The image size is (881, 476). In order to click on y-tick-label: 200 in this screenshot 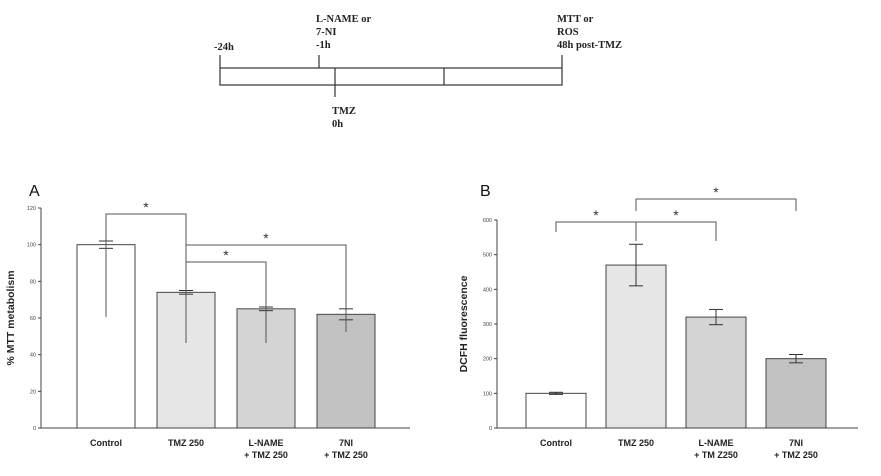, I will do `click(487, 360)`.